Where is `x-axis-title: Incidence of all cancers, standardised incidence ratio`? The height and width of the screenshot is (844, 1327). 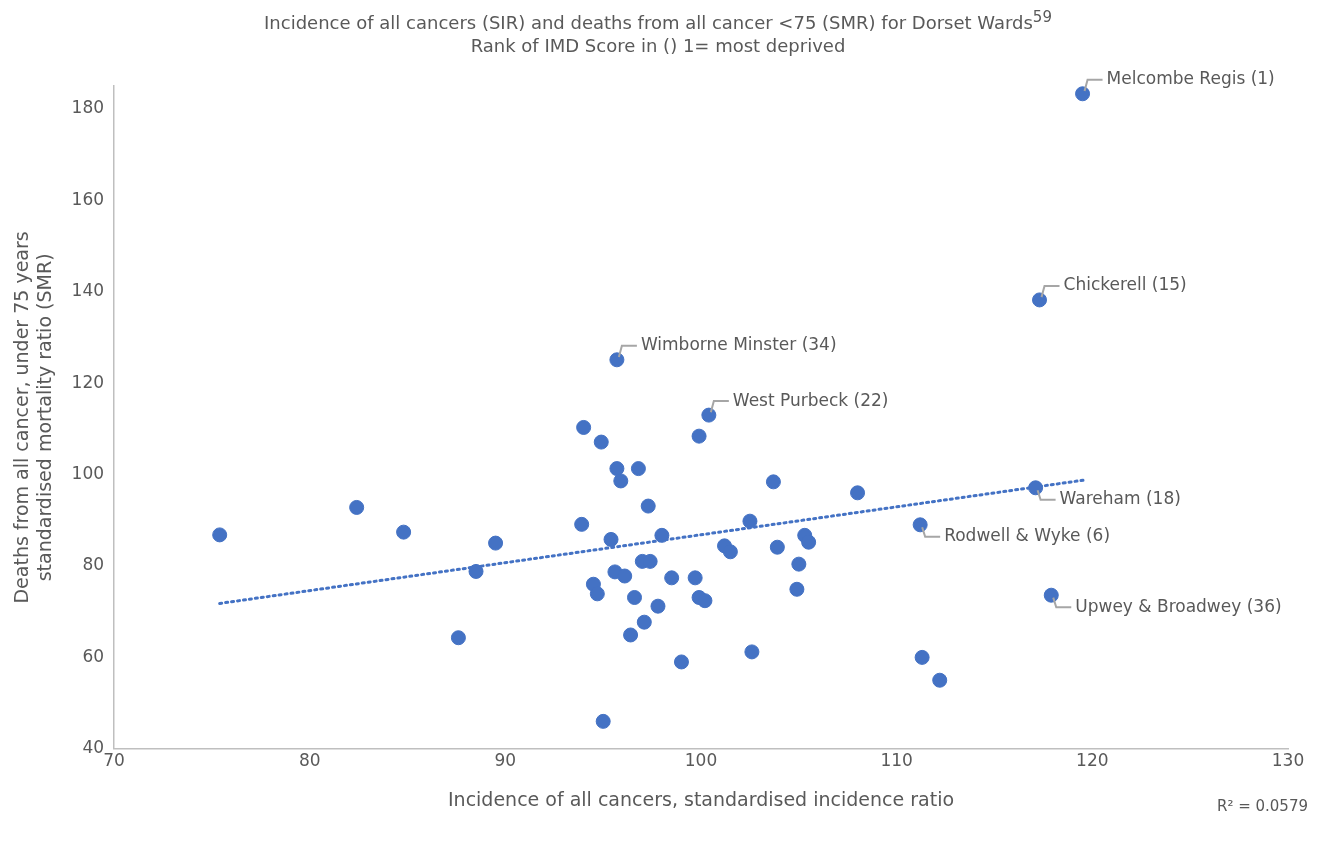 x-axis-title: Incidence of all cancers, standardised incidence ratio is located at coordinates (701, 798).